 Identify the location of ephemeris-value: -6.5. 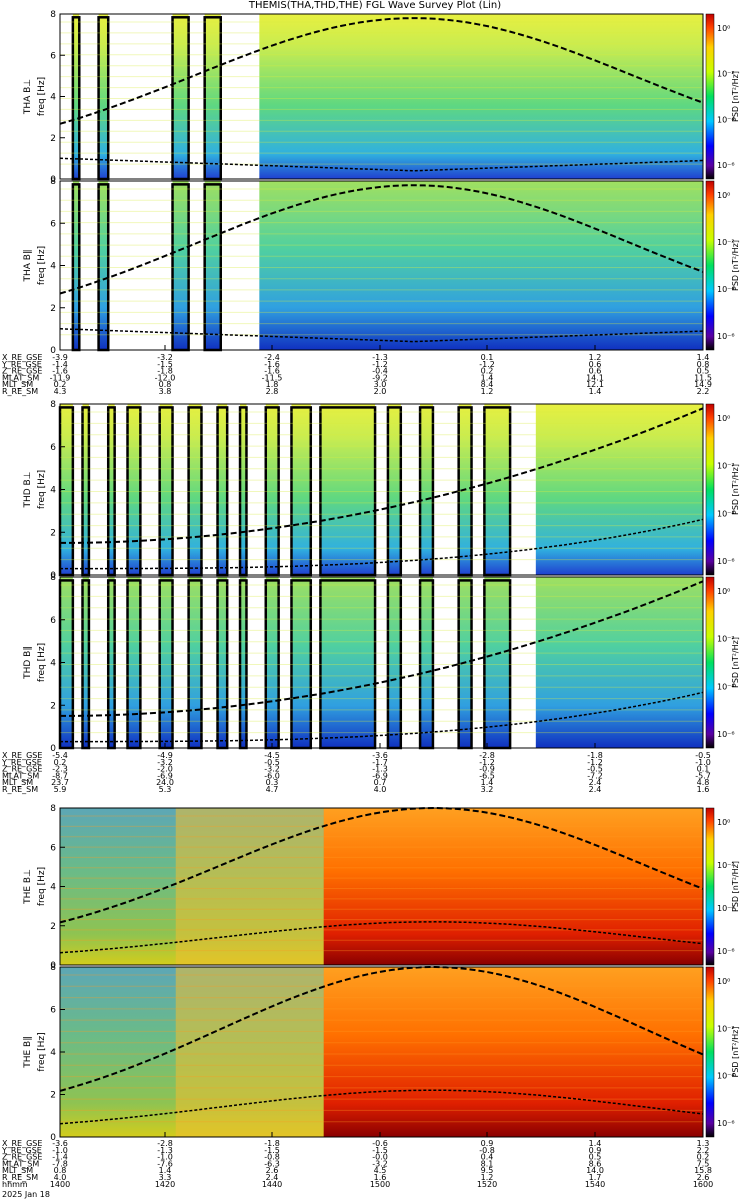
(487, 775).